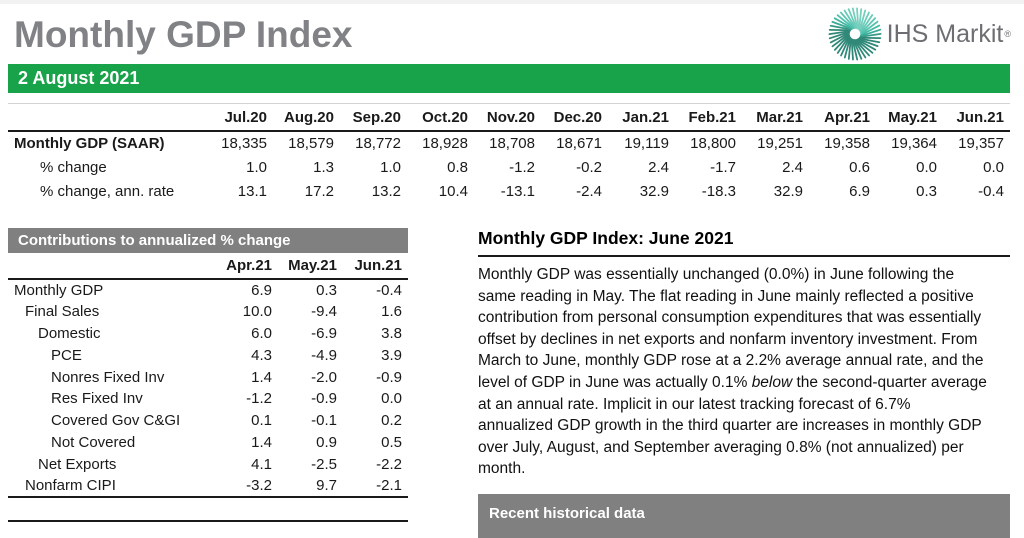 The height and width of the screenshot is (538, 1024). I want to click on row-label: Domestic, so click(110, 334).